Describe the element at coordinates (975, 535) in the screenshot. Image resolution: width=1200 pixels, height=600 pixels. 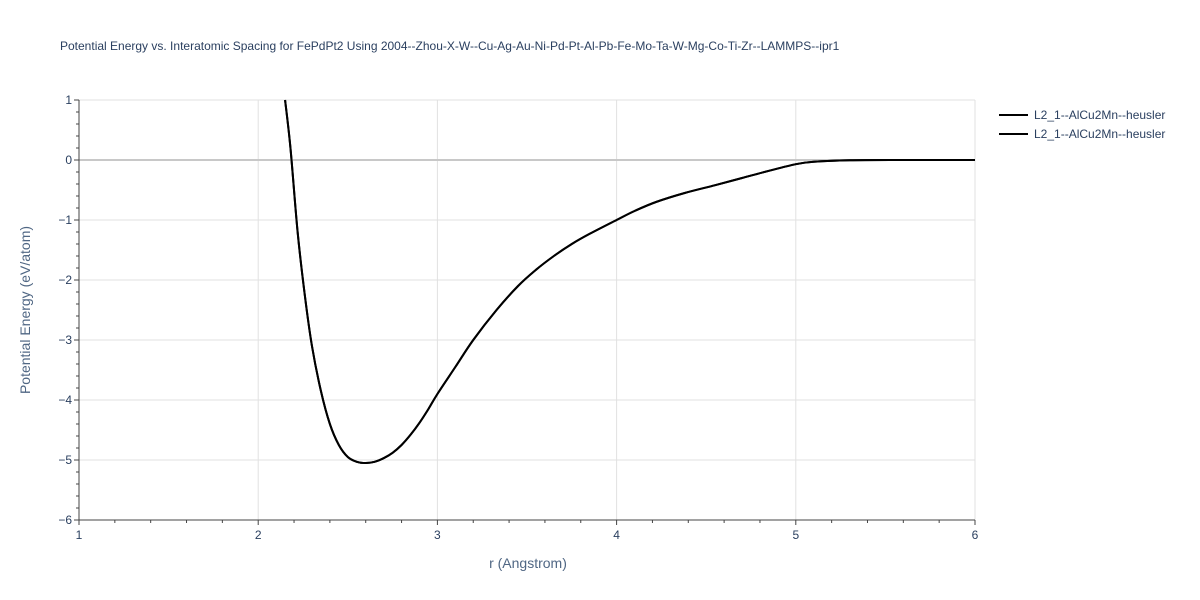
I see `x-tick-label: 6` at that location.